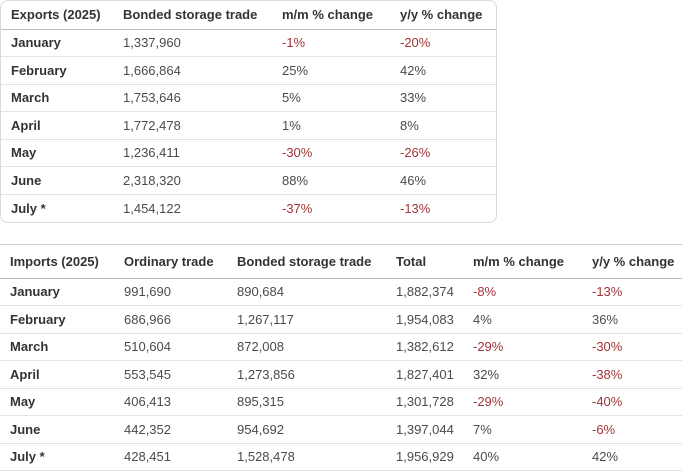  I want to click on value-cell: 1,753,646, so click(192, 97).